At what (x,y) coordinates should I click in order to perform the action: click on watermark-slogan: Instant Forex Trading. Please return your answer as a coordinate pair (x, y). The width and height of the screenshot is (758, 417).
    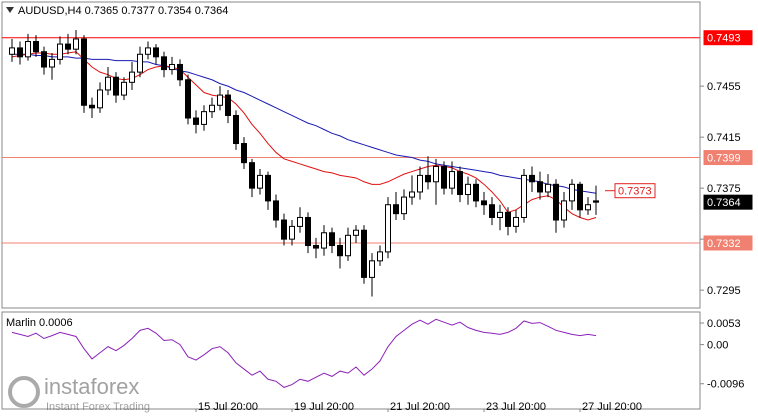
    Looking at the image, I should click on (98, 407).